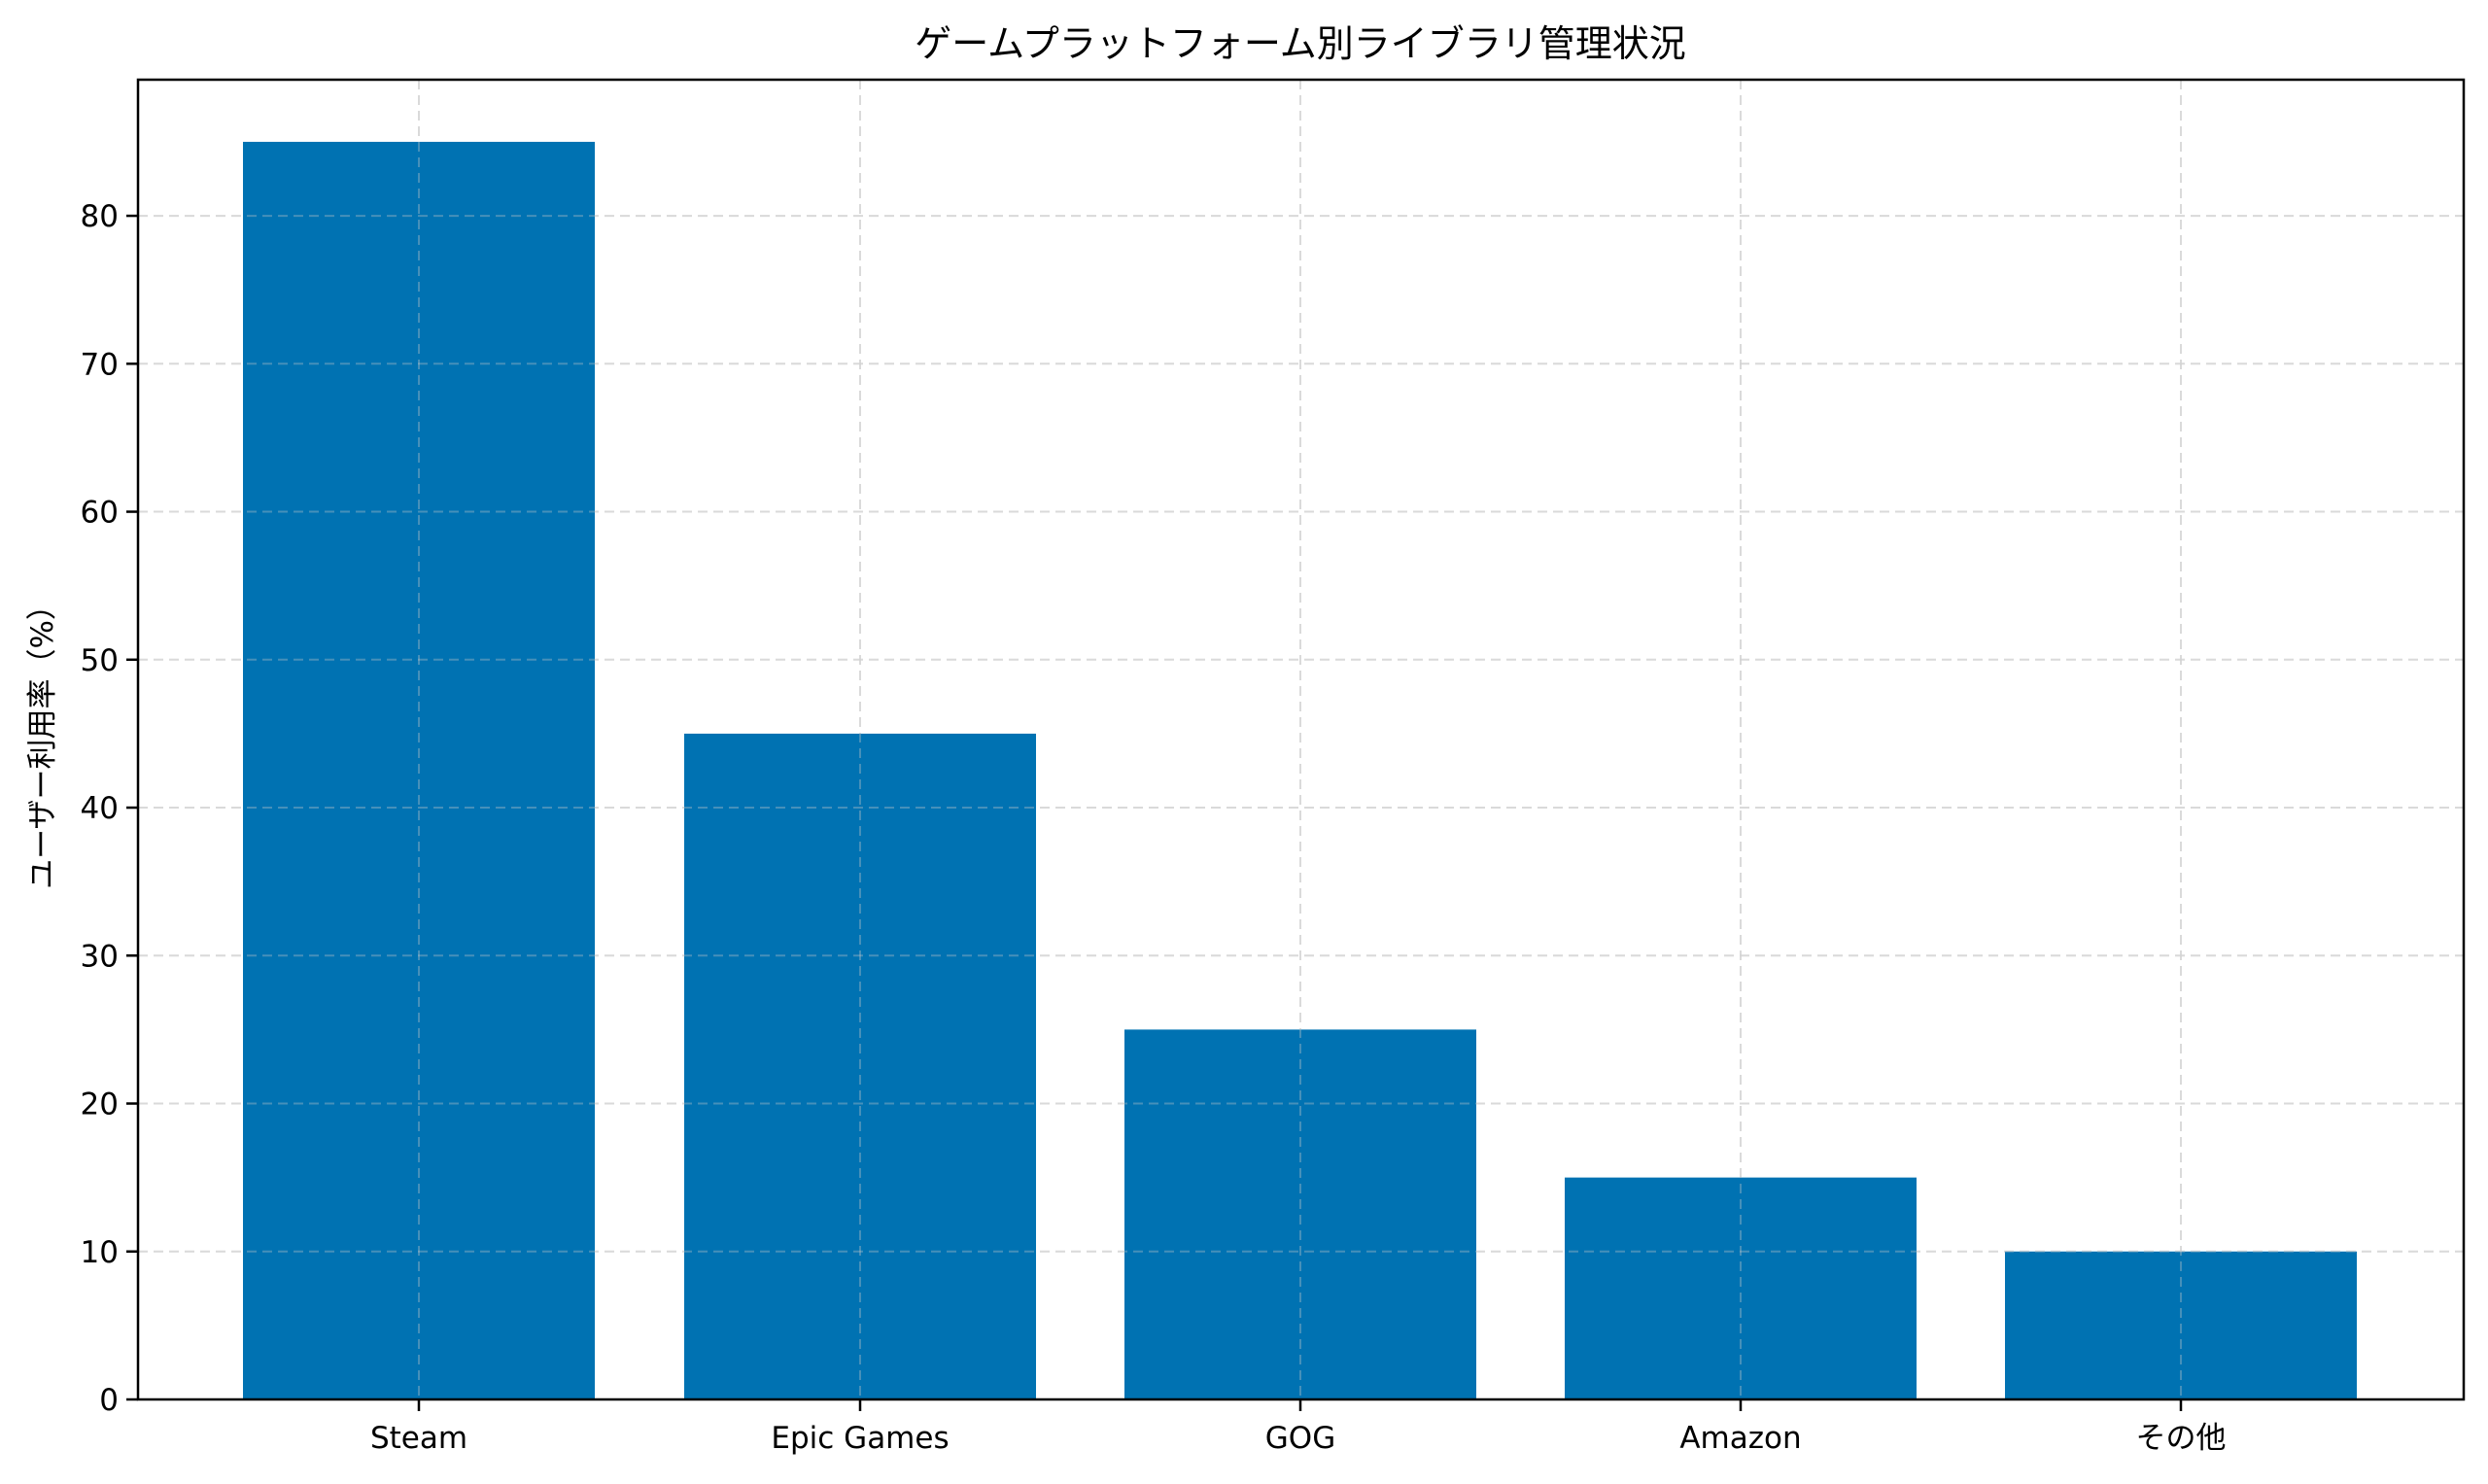  I want to click on x-tick-label: Epic Games, so click(860, 1438).